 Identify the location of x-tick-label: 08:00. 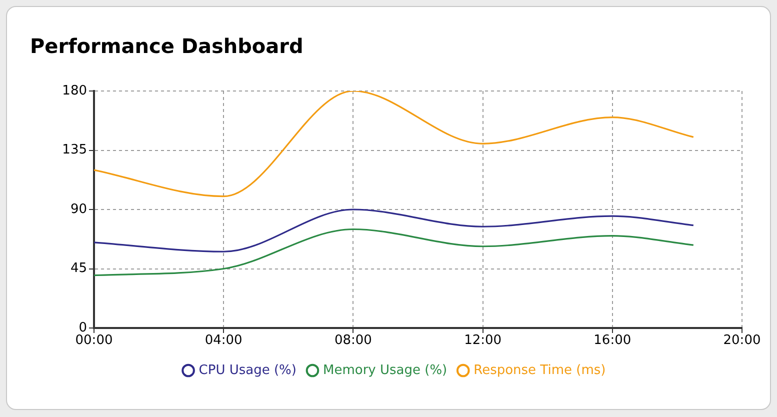
(353, 340).